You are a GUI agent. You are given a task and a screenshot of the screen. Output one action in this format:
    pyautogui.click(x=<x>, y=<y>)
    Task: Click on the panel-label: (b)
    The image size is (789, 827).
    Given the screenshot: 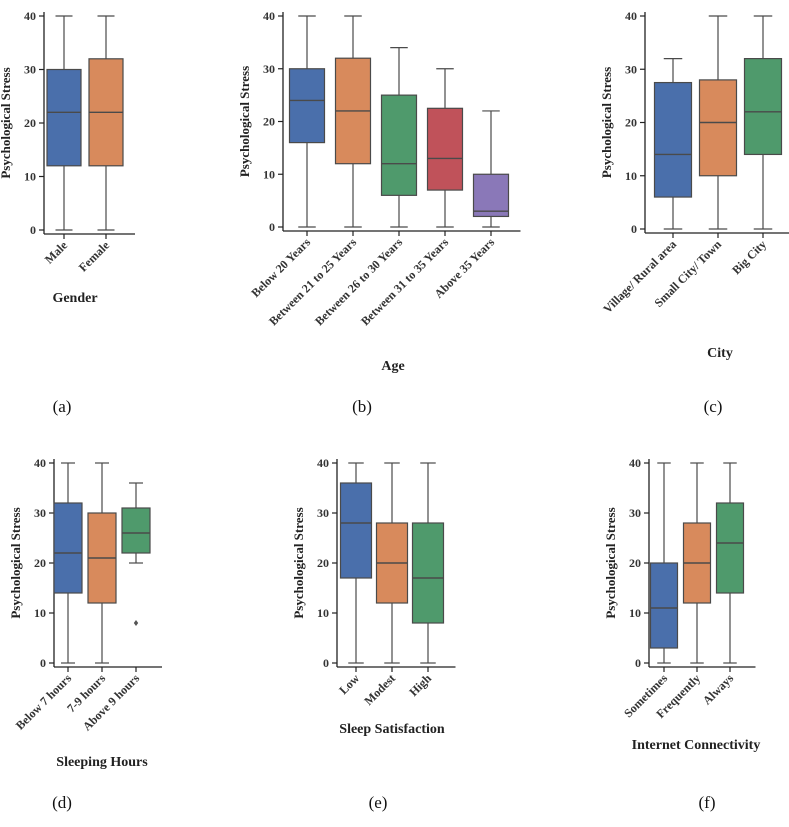 What is the action you would take?
    pyautogui.click(x=362, y=406)
    